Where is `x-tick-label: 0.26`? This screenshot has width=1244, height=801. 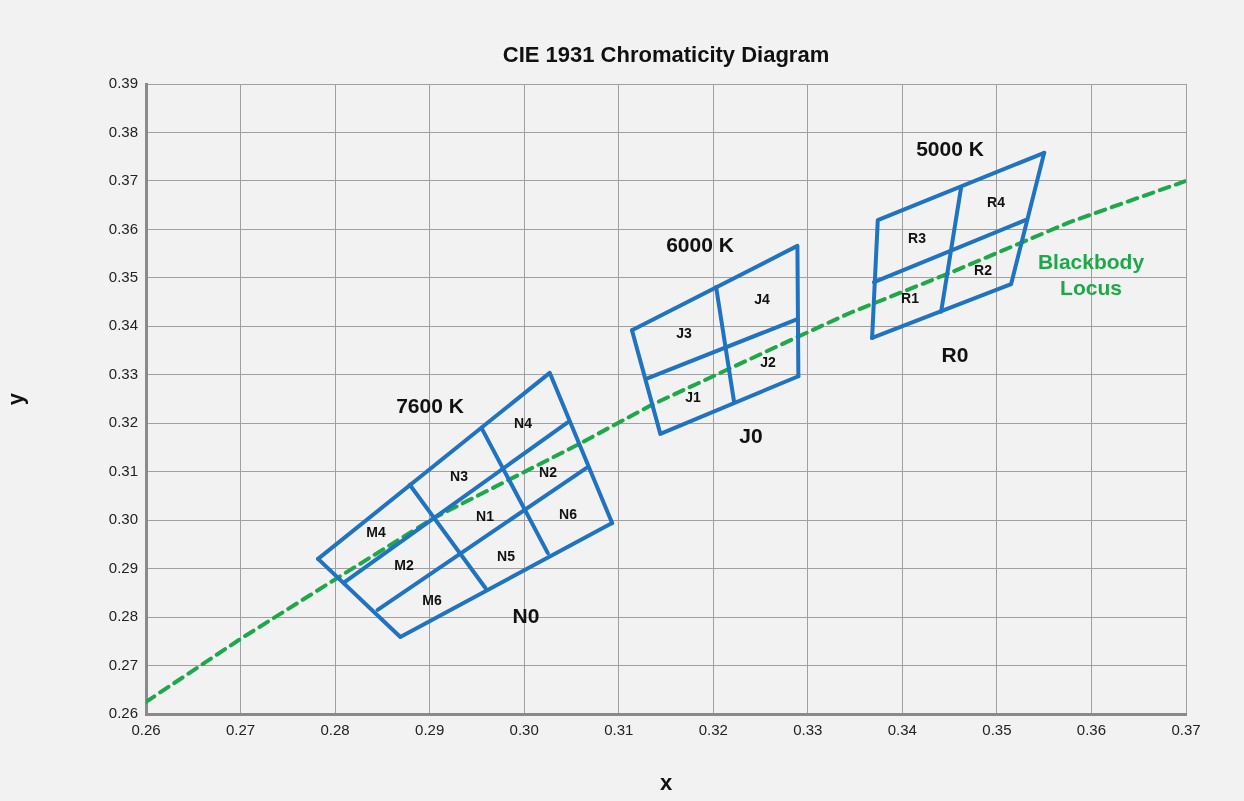 x-tick-label: 0.26 is located at coordinates (146, 730).